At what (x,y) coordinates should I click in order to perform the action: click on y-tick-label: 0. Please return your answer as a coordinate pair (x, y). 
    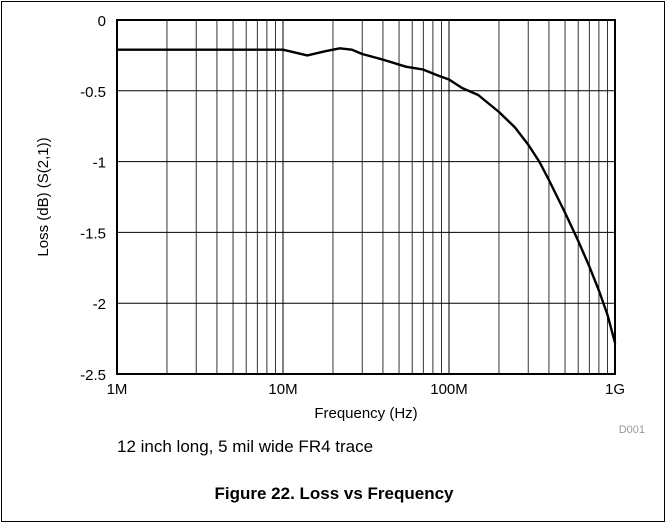
    Looking at the image, I should click on (102, 21).